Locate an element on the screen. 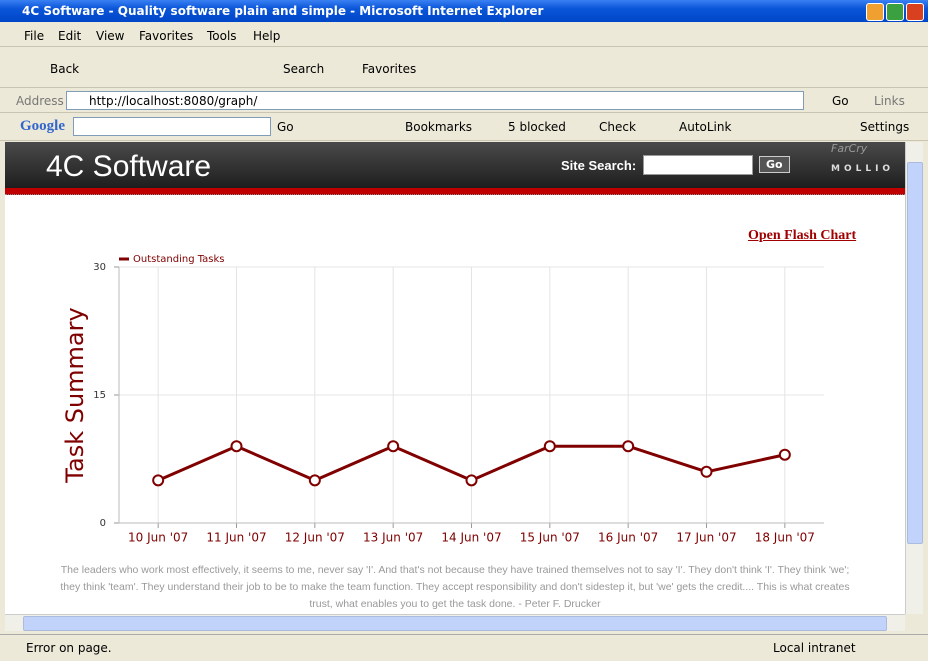 The image size is (928, 661). links-button: Links is located at coordinates (889, 101).